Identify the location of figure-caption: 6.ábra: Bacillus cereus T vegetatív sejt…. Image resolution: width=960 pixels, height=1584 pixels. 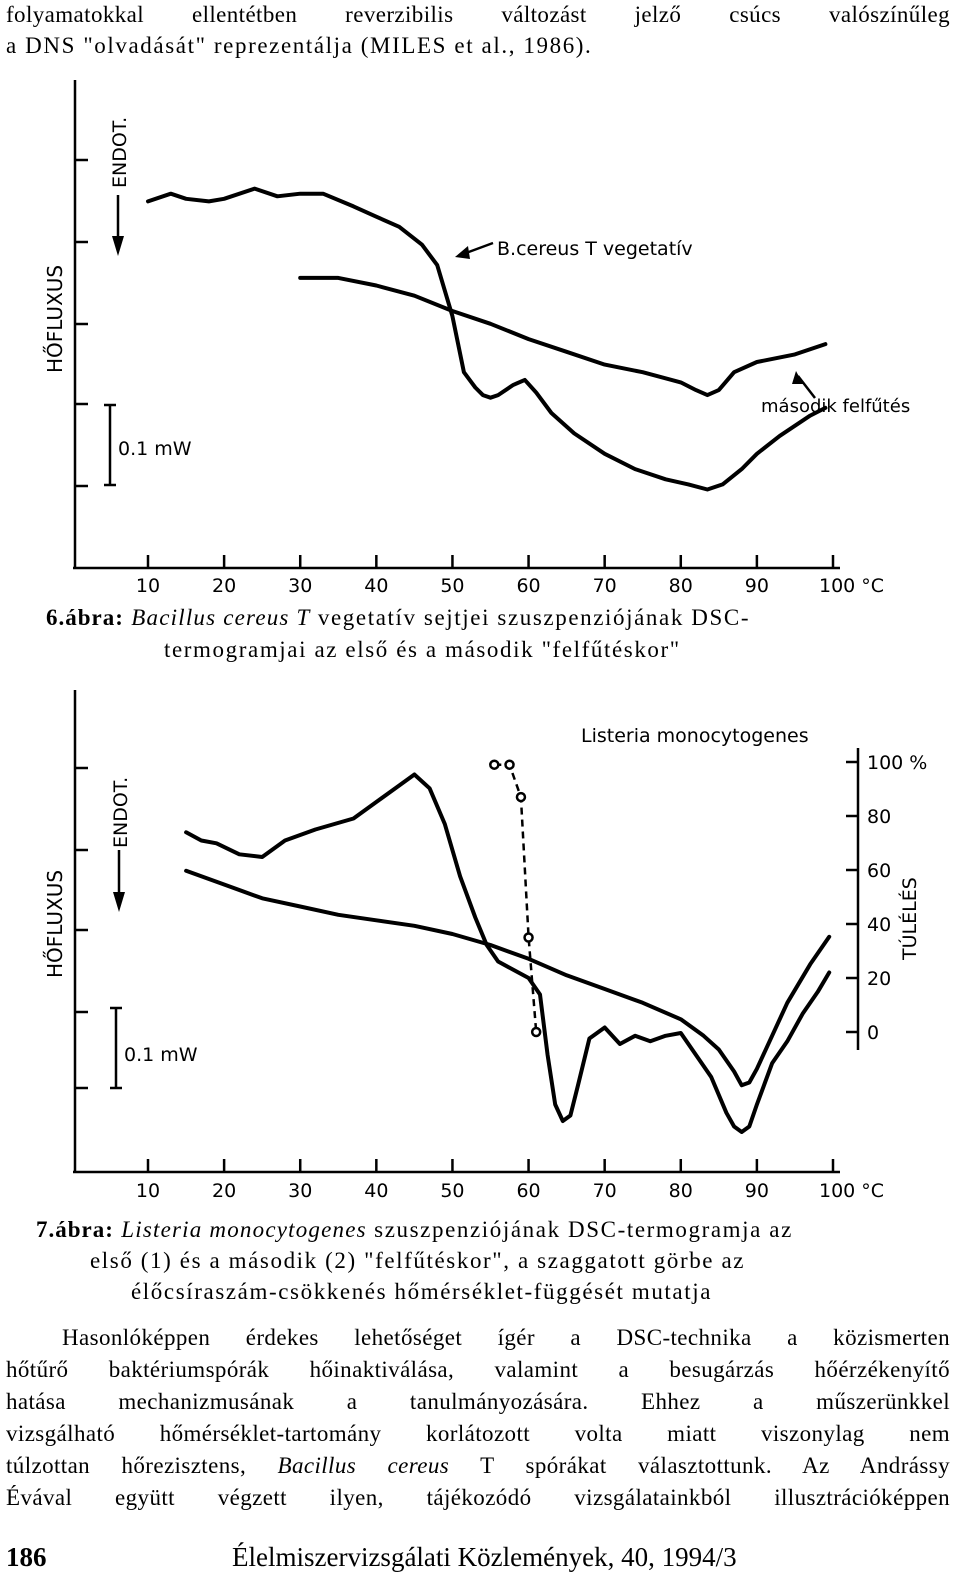
(398, 617).